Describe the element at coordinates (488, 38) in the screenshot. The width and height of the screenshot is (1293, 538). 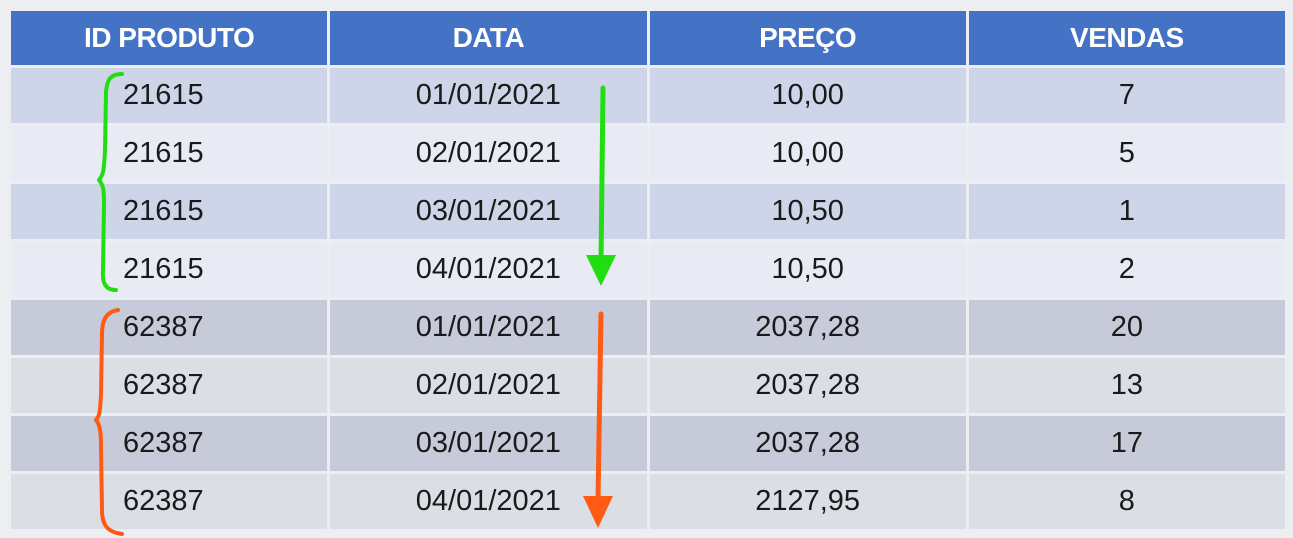
I see `header-data: DATA` at that location.